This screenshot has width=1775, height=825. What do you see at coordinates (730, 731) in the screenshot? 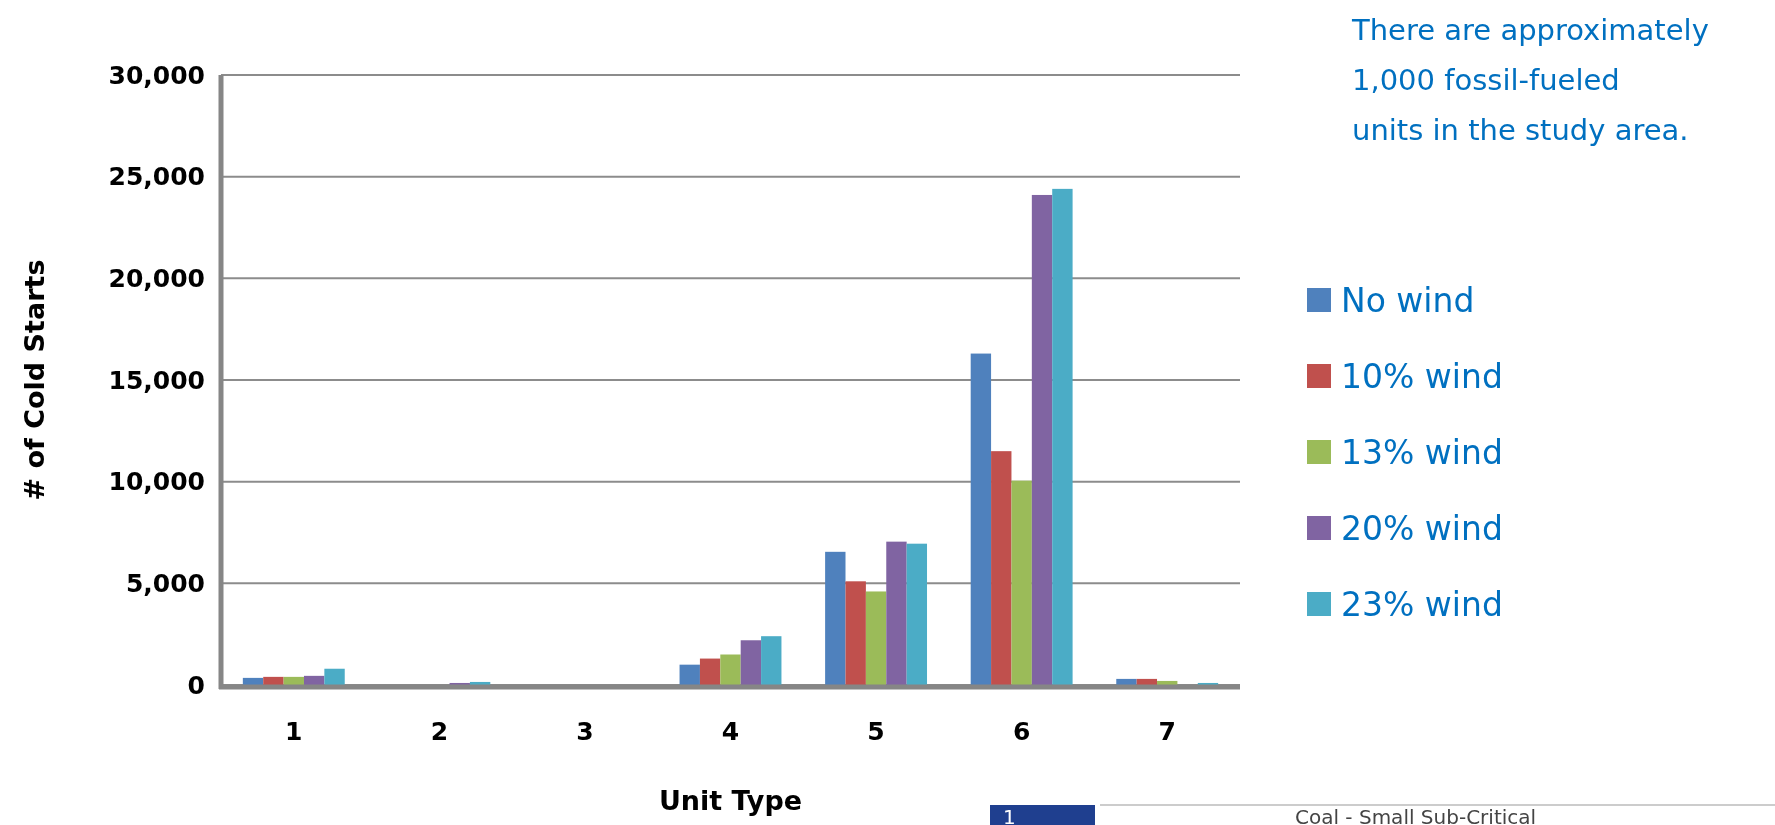
I see `x-tick-label: 4` at bounding box center [730, 731].